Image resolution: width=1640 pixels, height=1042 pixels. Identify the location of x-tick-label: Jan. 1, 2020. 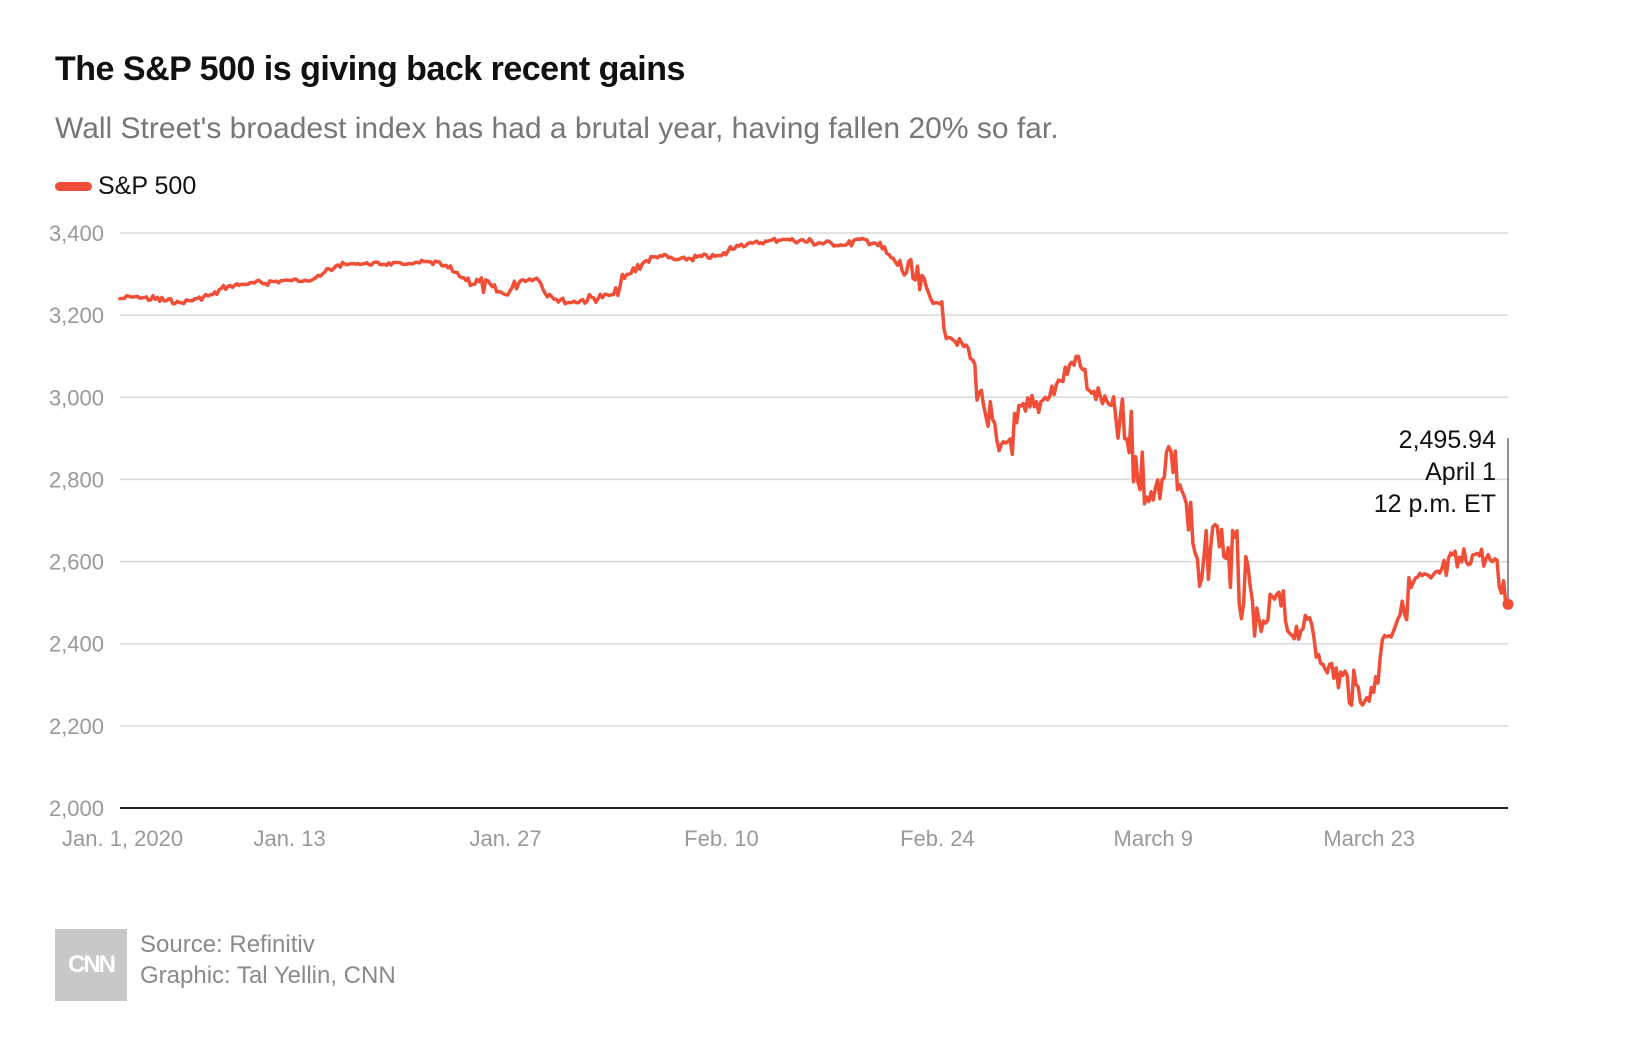
(122, 838).